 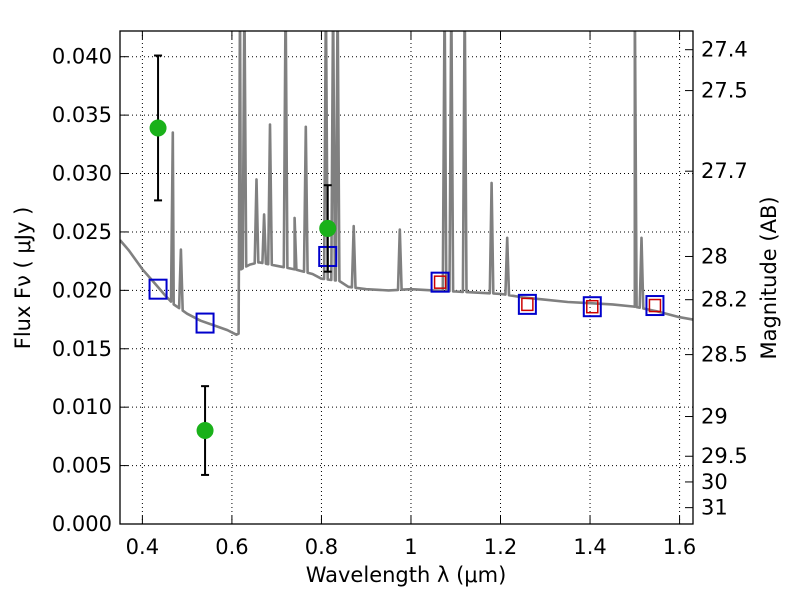 I want to click on y2-tick-label: 27.7, so click(x=724, y=171).